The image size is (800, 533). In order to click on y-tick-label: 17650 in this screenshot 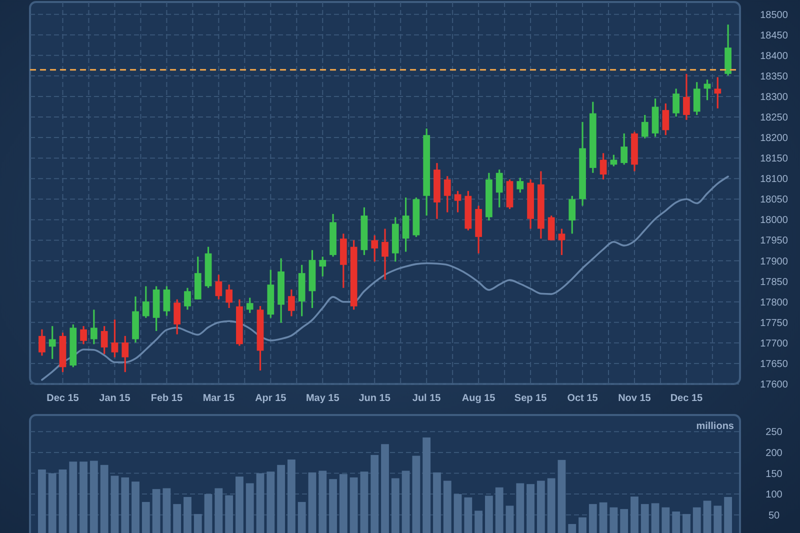, I will do `click(774, 364)`.